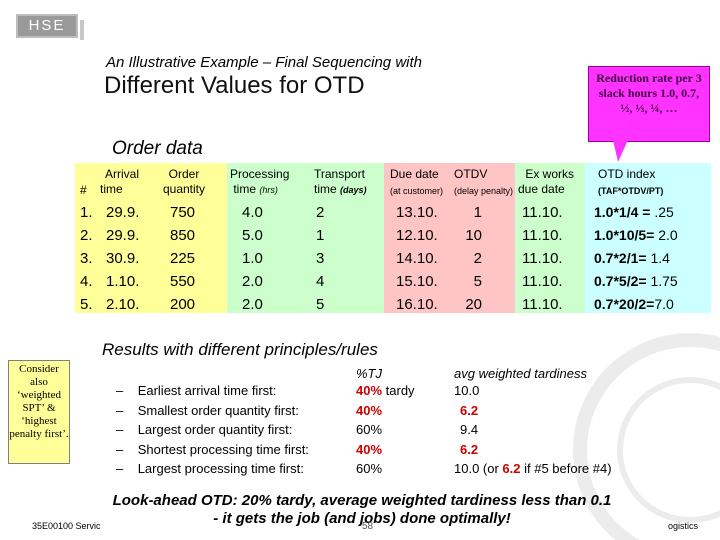  What do you see at coordinates (620, 151) in the screenshot?
I see `callout-pointer` at bounding box center [620, 151].